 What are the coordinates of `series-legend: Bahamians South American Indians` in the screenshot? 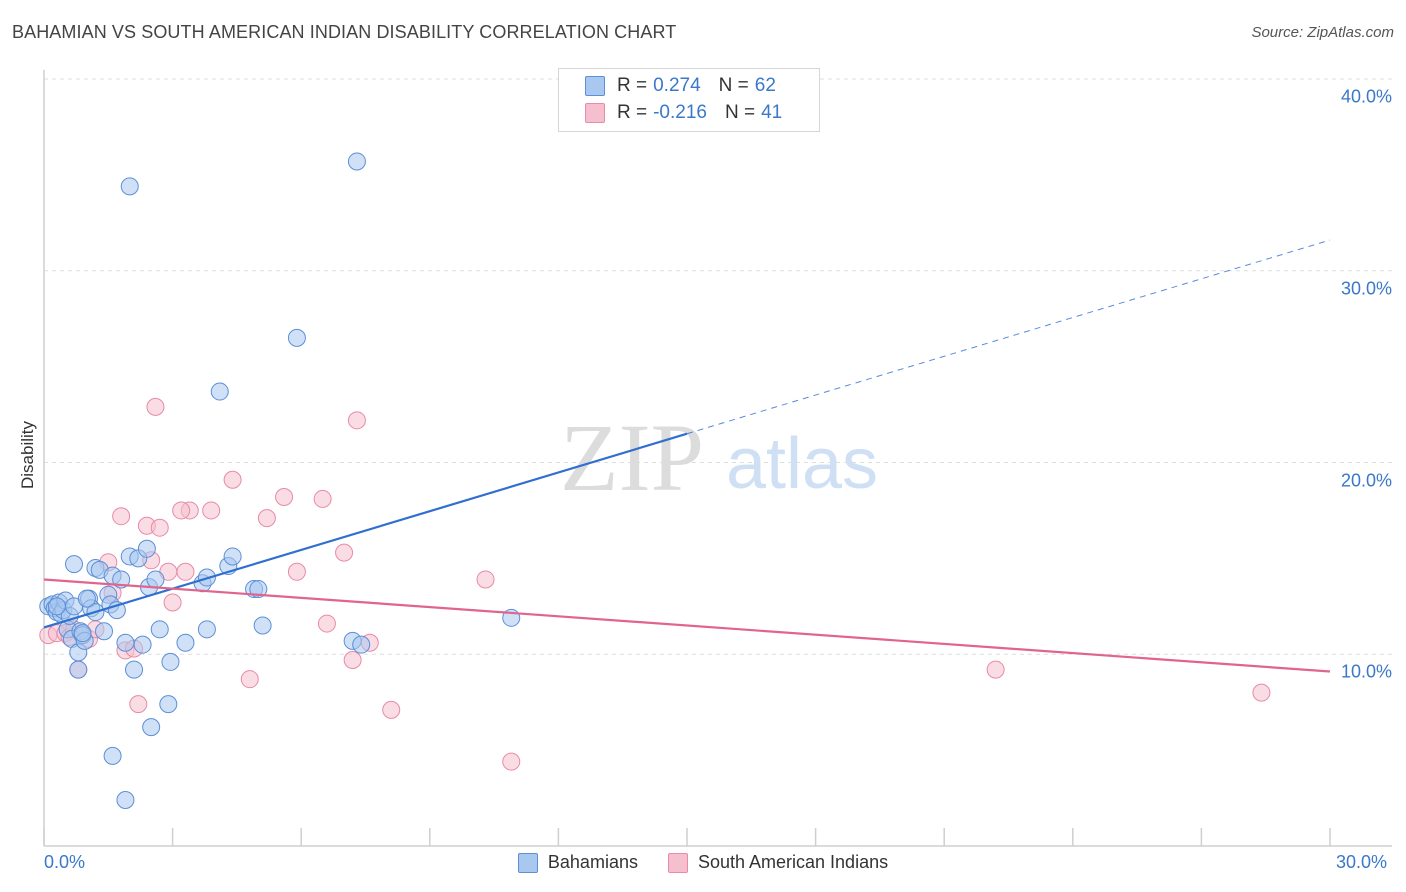 It's located at (703, 862).